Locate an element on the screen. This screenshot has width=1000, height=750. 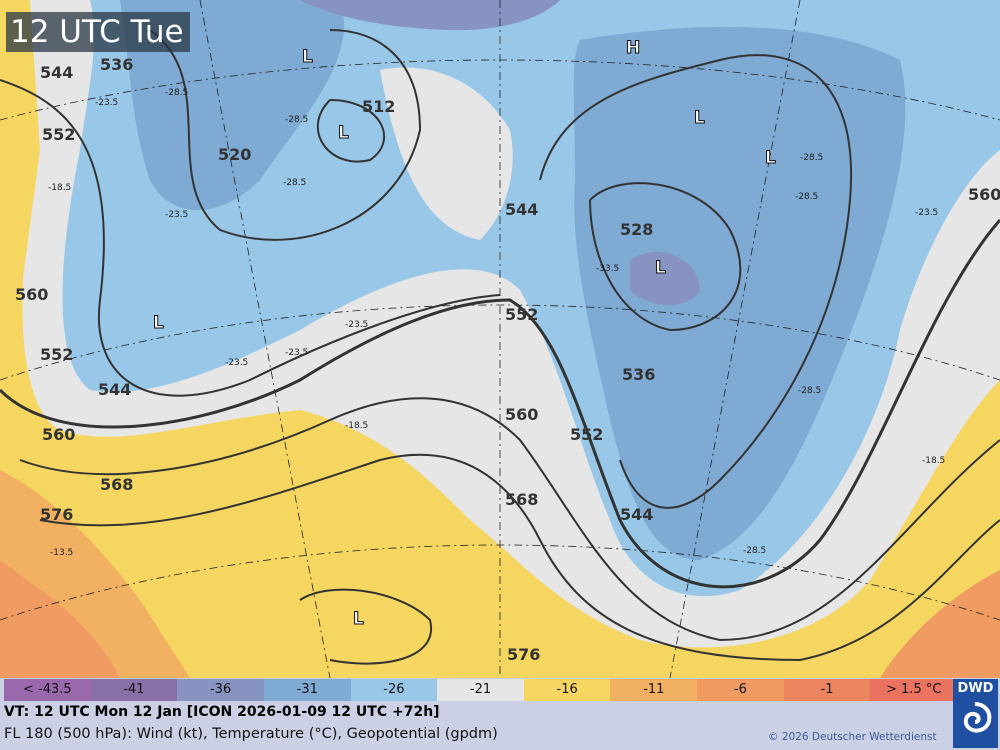
legend-bin: < -43.5 is located at coordinates (47, 690).